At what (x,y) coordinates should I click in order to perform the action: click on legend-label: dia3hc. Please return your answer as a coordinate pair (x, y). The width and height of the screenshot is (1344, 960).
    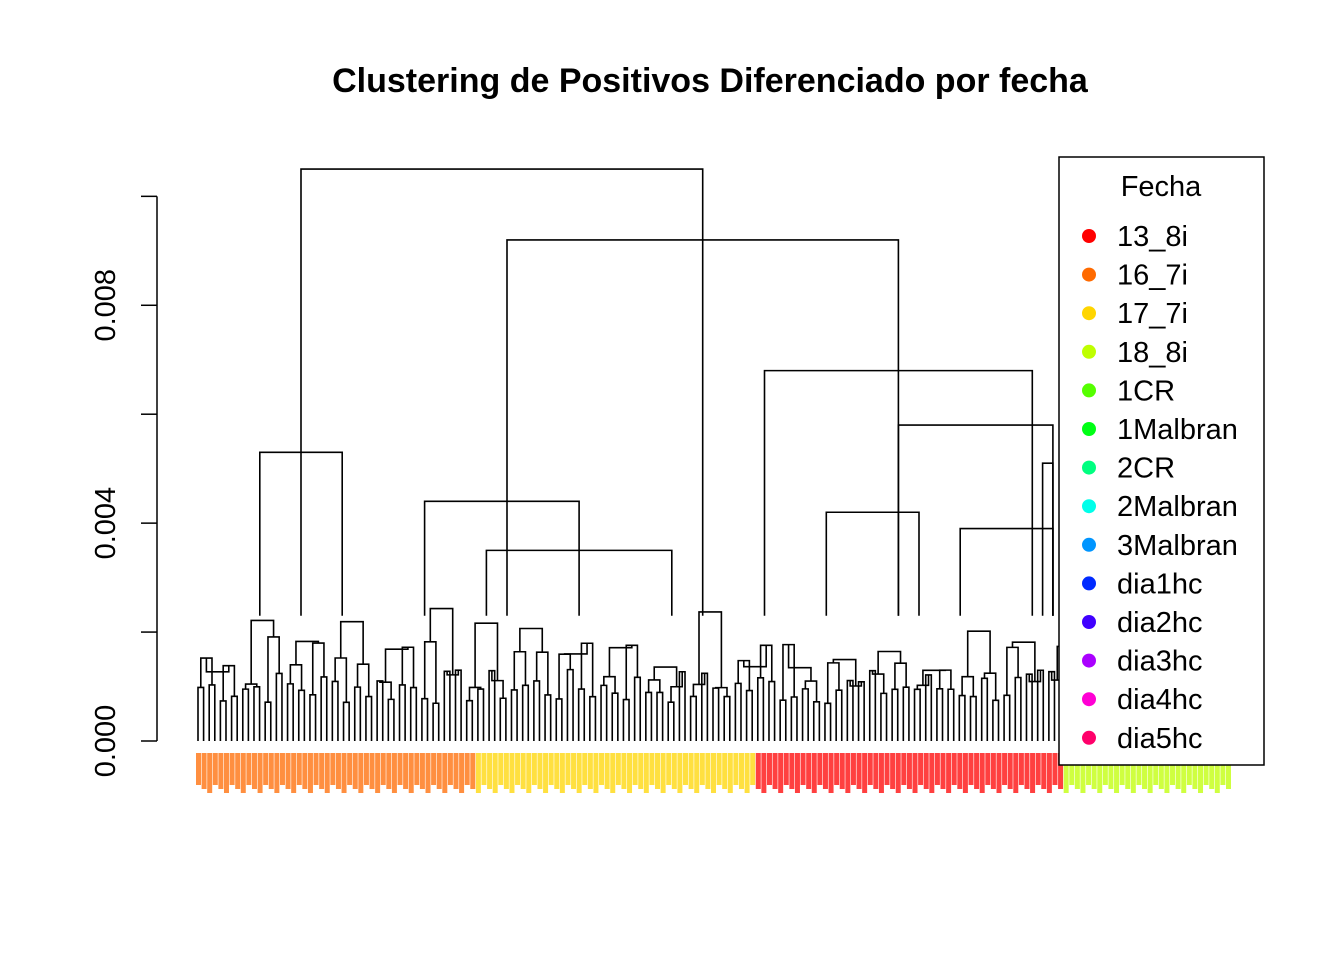
    Looking at the image, I should click on (1159, 662).